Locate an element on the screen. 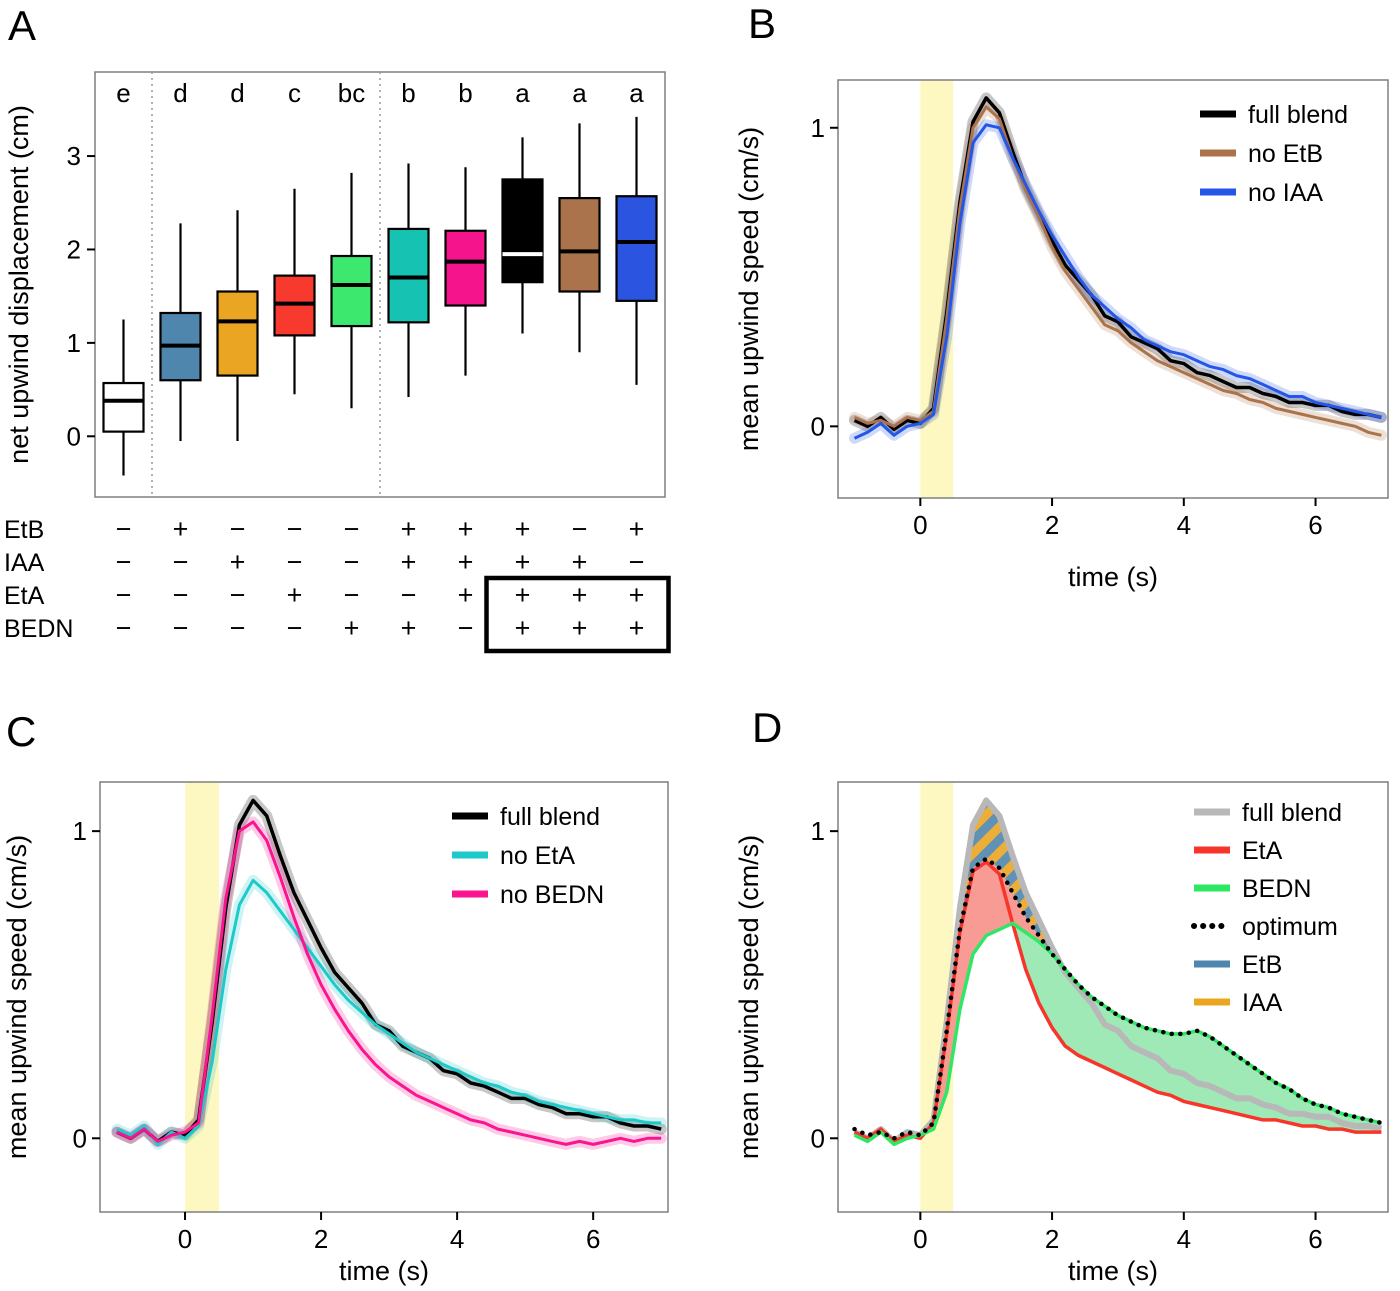 The width and height of the screenshot is (1400, 1291). panel-label-c: C is located at coordinates (21, 731).